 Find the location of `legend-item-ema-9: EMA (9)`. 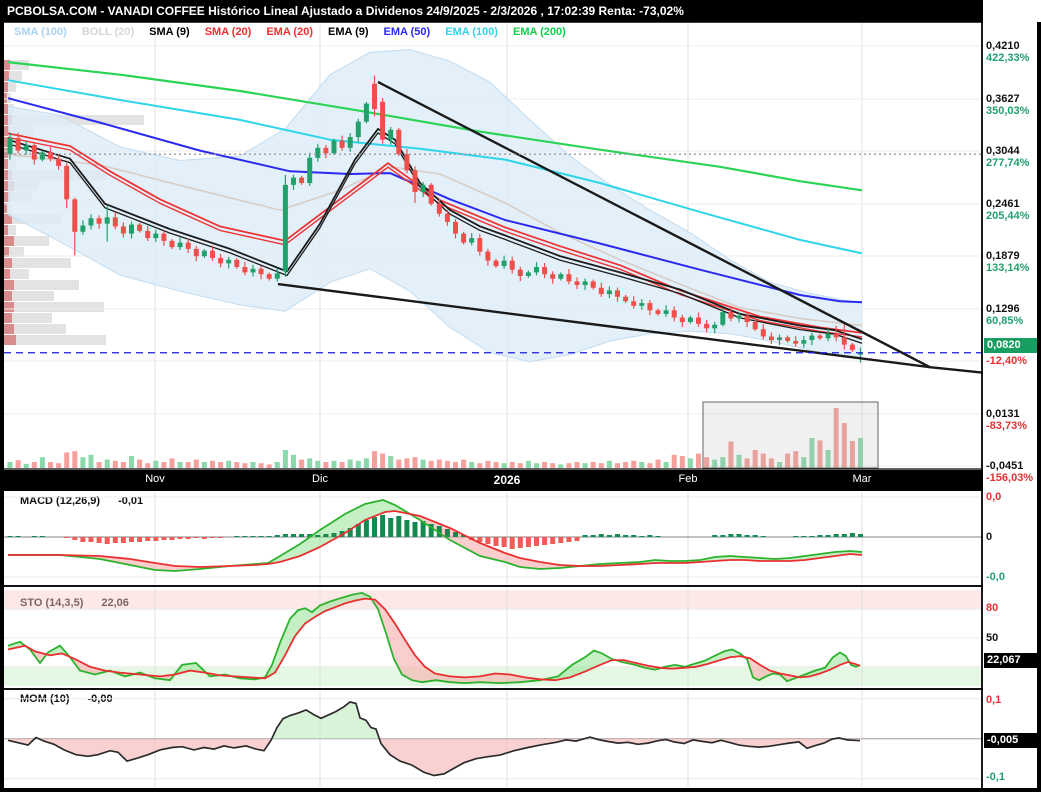

legend-item-ema-9: EMA (9) is located at coordinates (348, 32).